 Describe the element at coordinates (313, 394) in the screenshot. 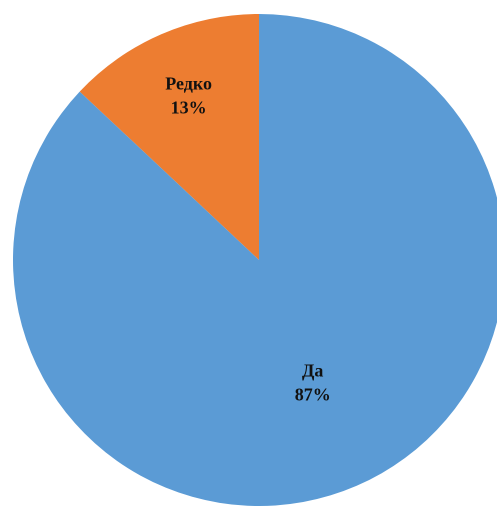

I see `pie-slice-value-label: 87%` at that location.